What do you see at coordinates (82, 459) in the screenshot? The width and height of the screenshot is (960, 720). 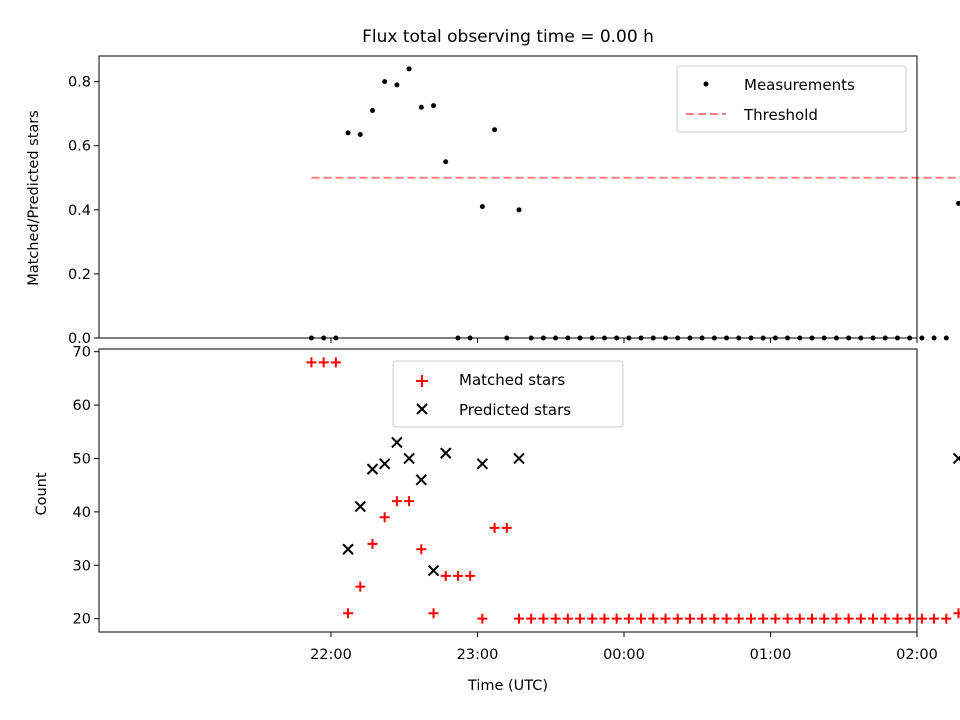 I see `count-y-tick-label: 50` at bounding box center [82, 459].